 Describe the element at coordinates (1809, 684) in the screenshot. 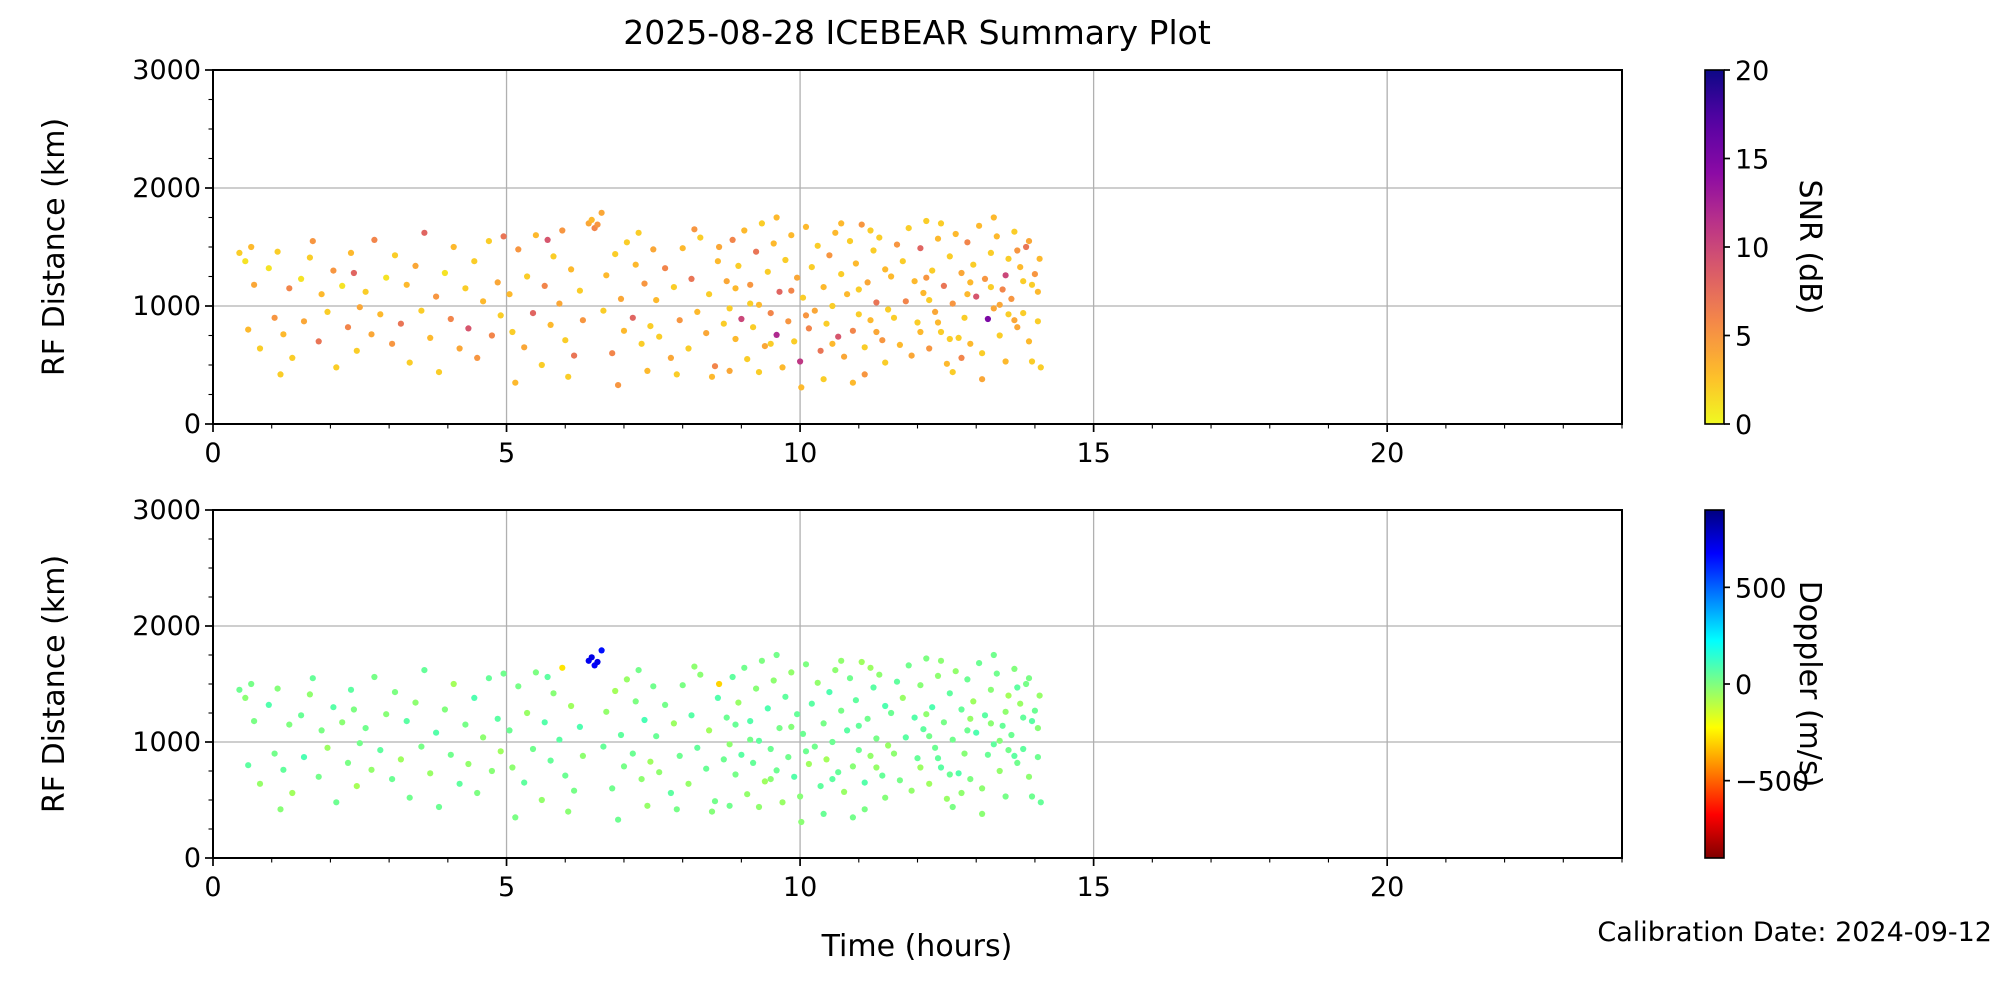

I see `colorbar-label-doppler: Doppler (m/s)` at that location.